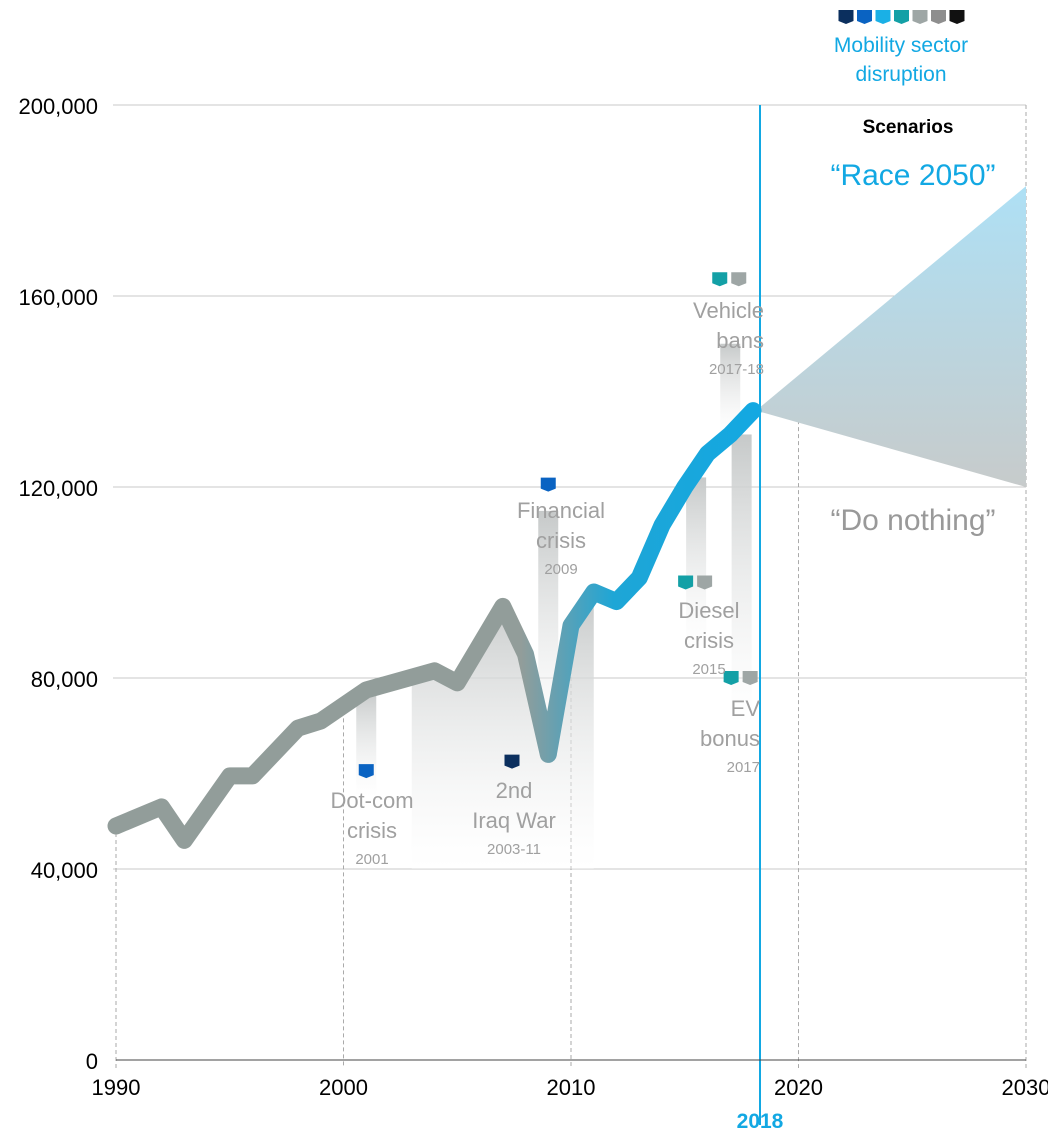 The width and height of the screenshot is (1048, 1137). I want to click on y-tick-label: 40,000, so click(64, 870).